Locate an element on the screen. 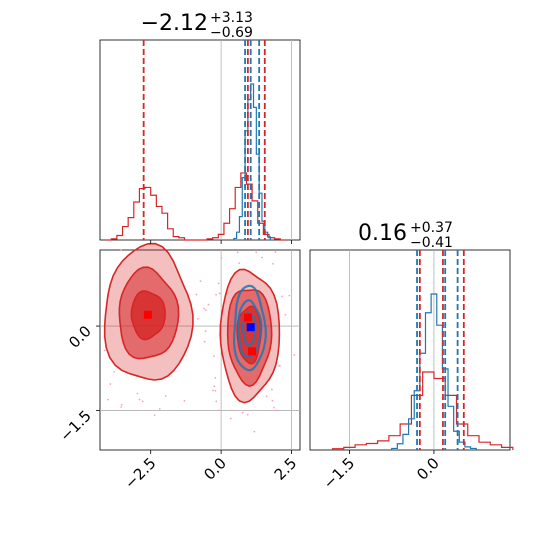  tick-label-param2-x: 0.0 is located at coordinates (428, 469).